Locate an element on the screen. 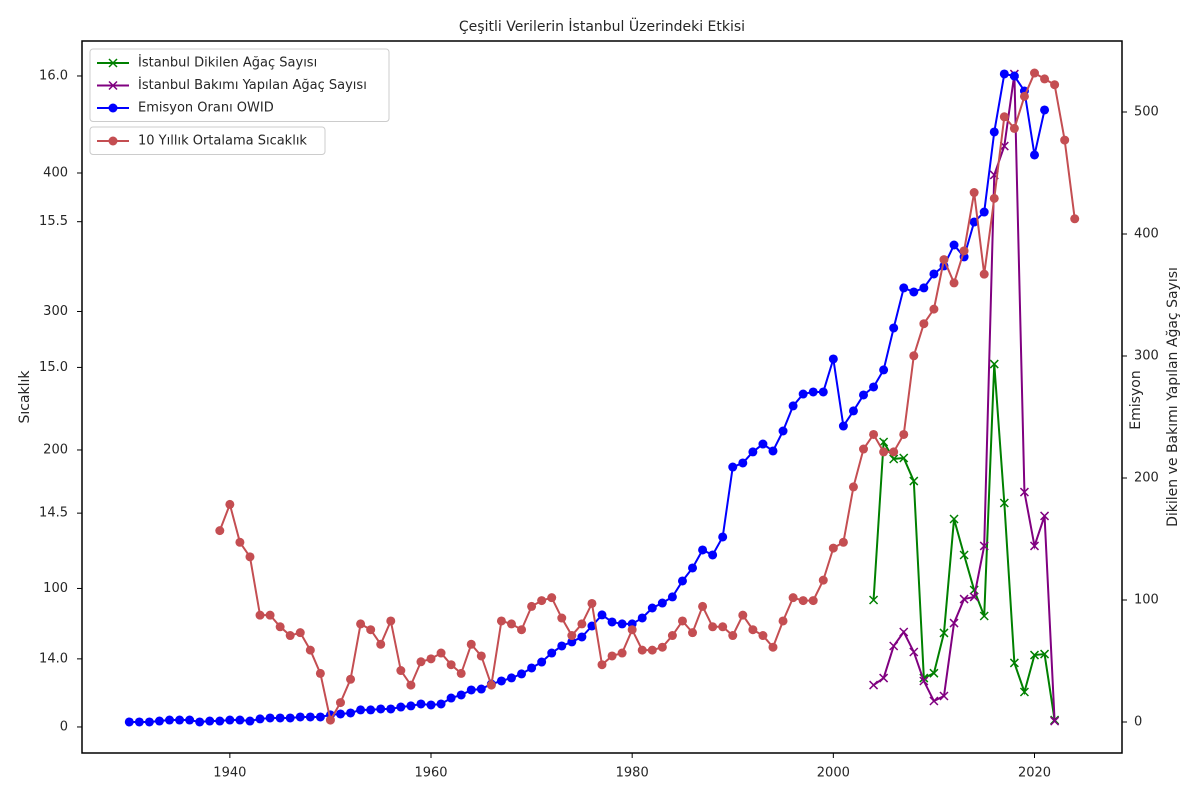 The image size is (1200, 800). y-tick-label: 14.0 is located at coordinates (53, 658).